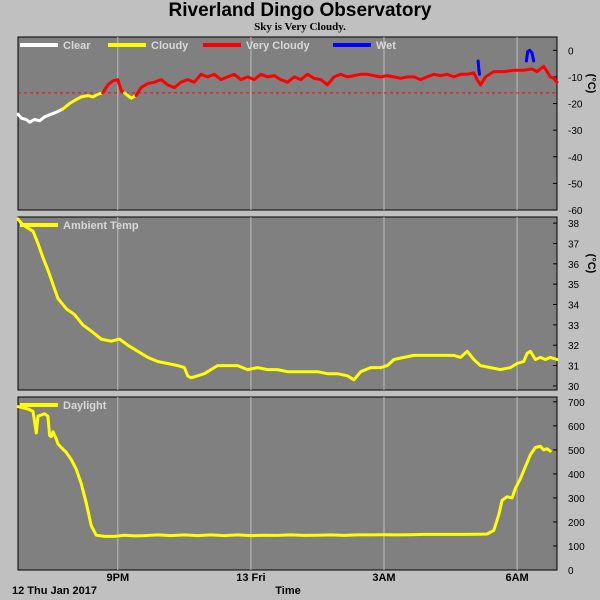 The height and width of the screenshot is (600, 600). I want to click on y-tick-label: 400, so click(576, 475).